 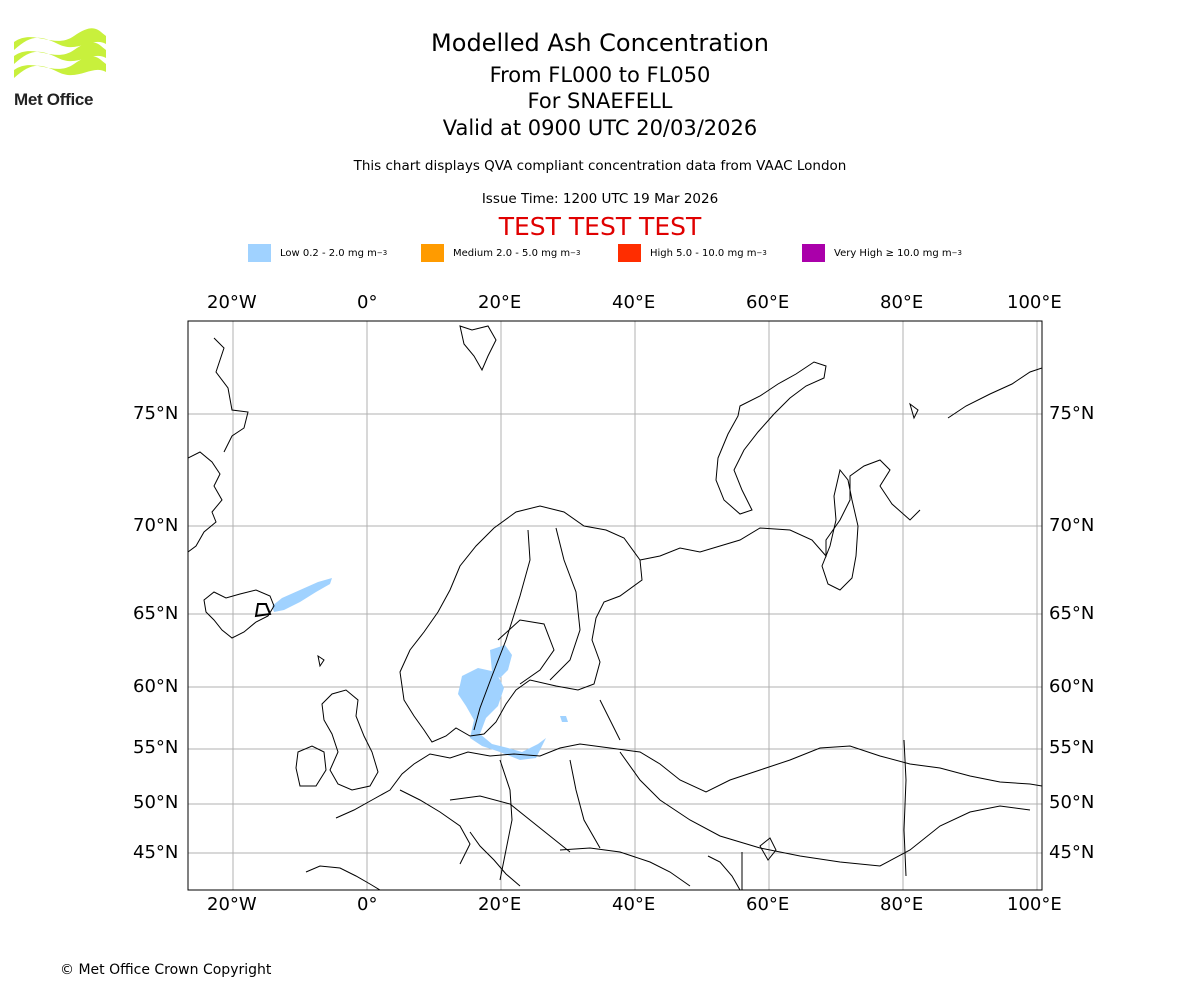 What do you see at coordinates (367, 302) in the screenshot?
I see `lon-label-top: 0°` at bounding box center [367, 302].